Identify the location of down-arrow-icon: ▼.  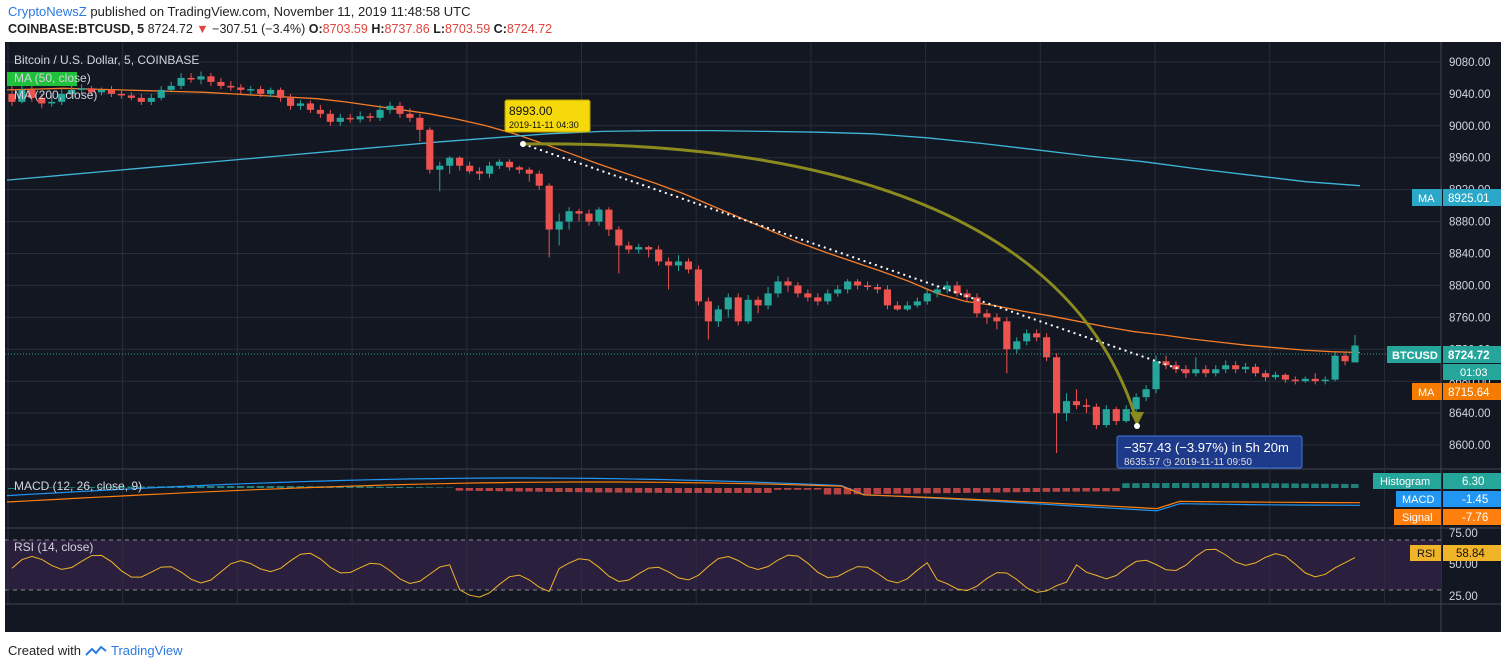
(202, 29).